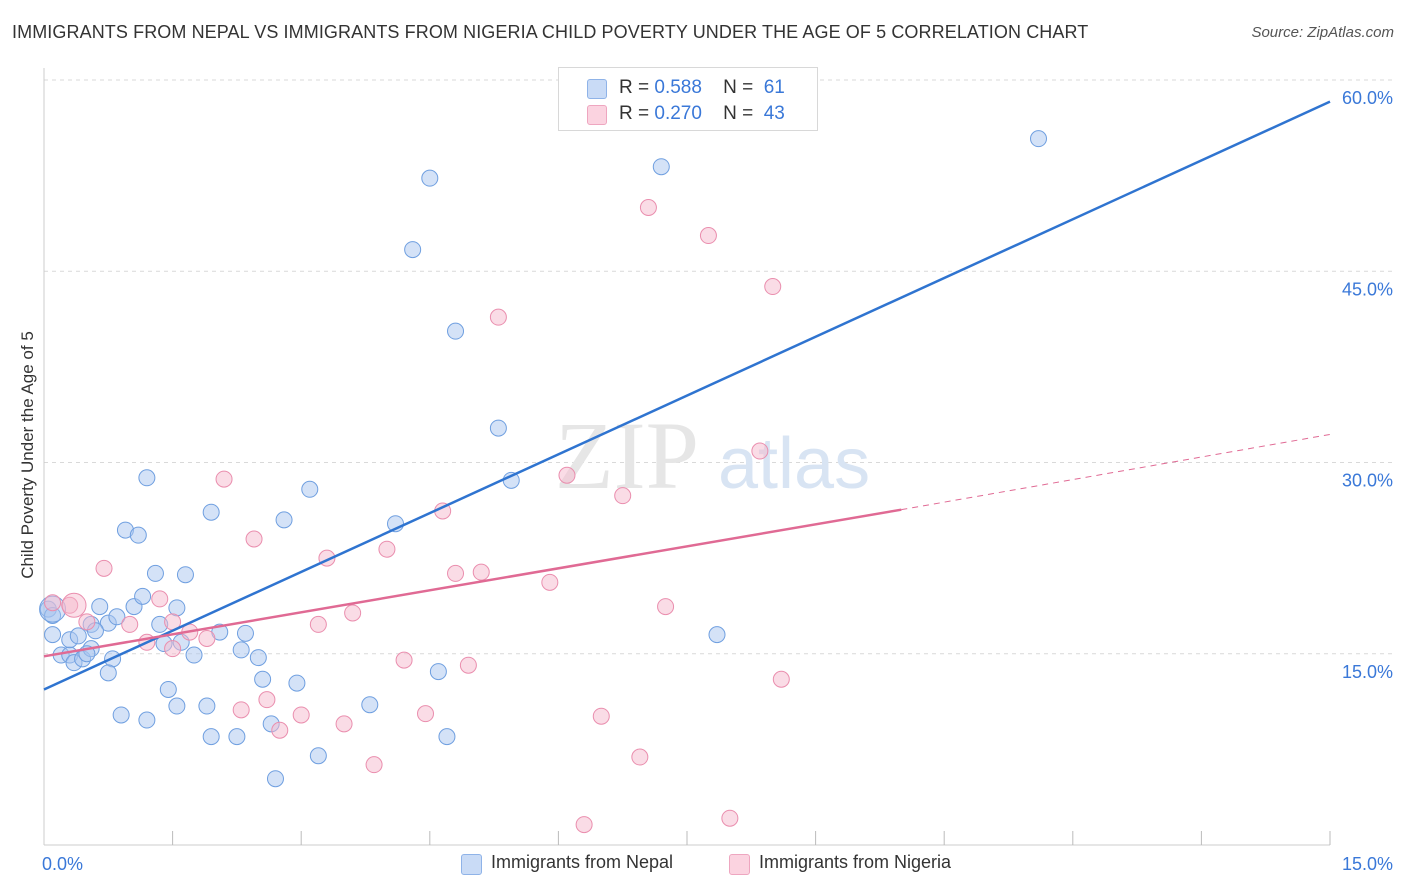 This screenshot has width=1406, height=892. I want to click on legend-r-value-nigeria: 0.270, so click(678, 113).